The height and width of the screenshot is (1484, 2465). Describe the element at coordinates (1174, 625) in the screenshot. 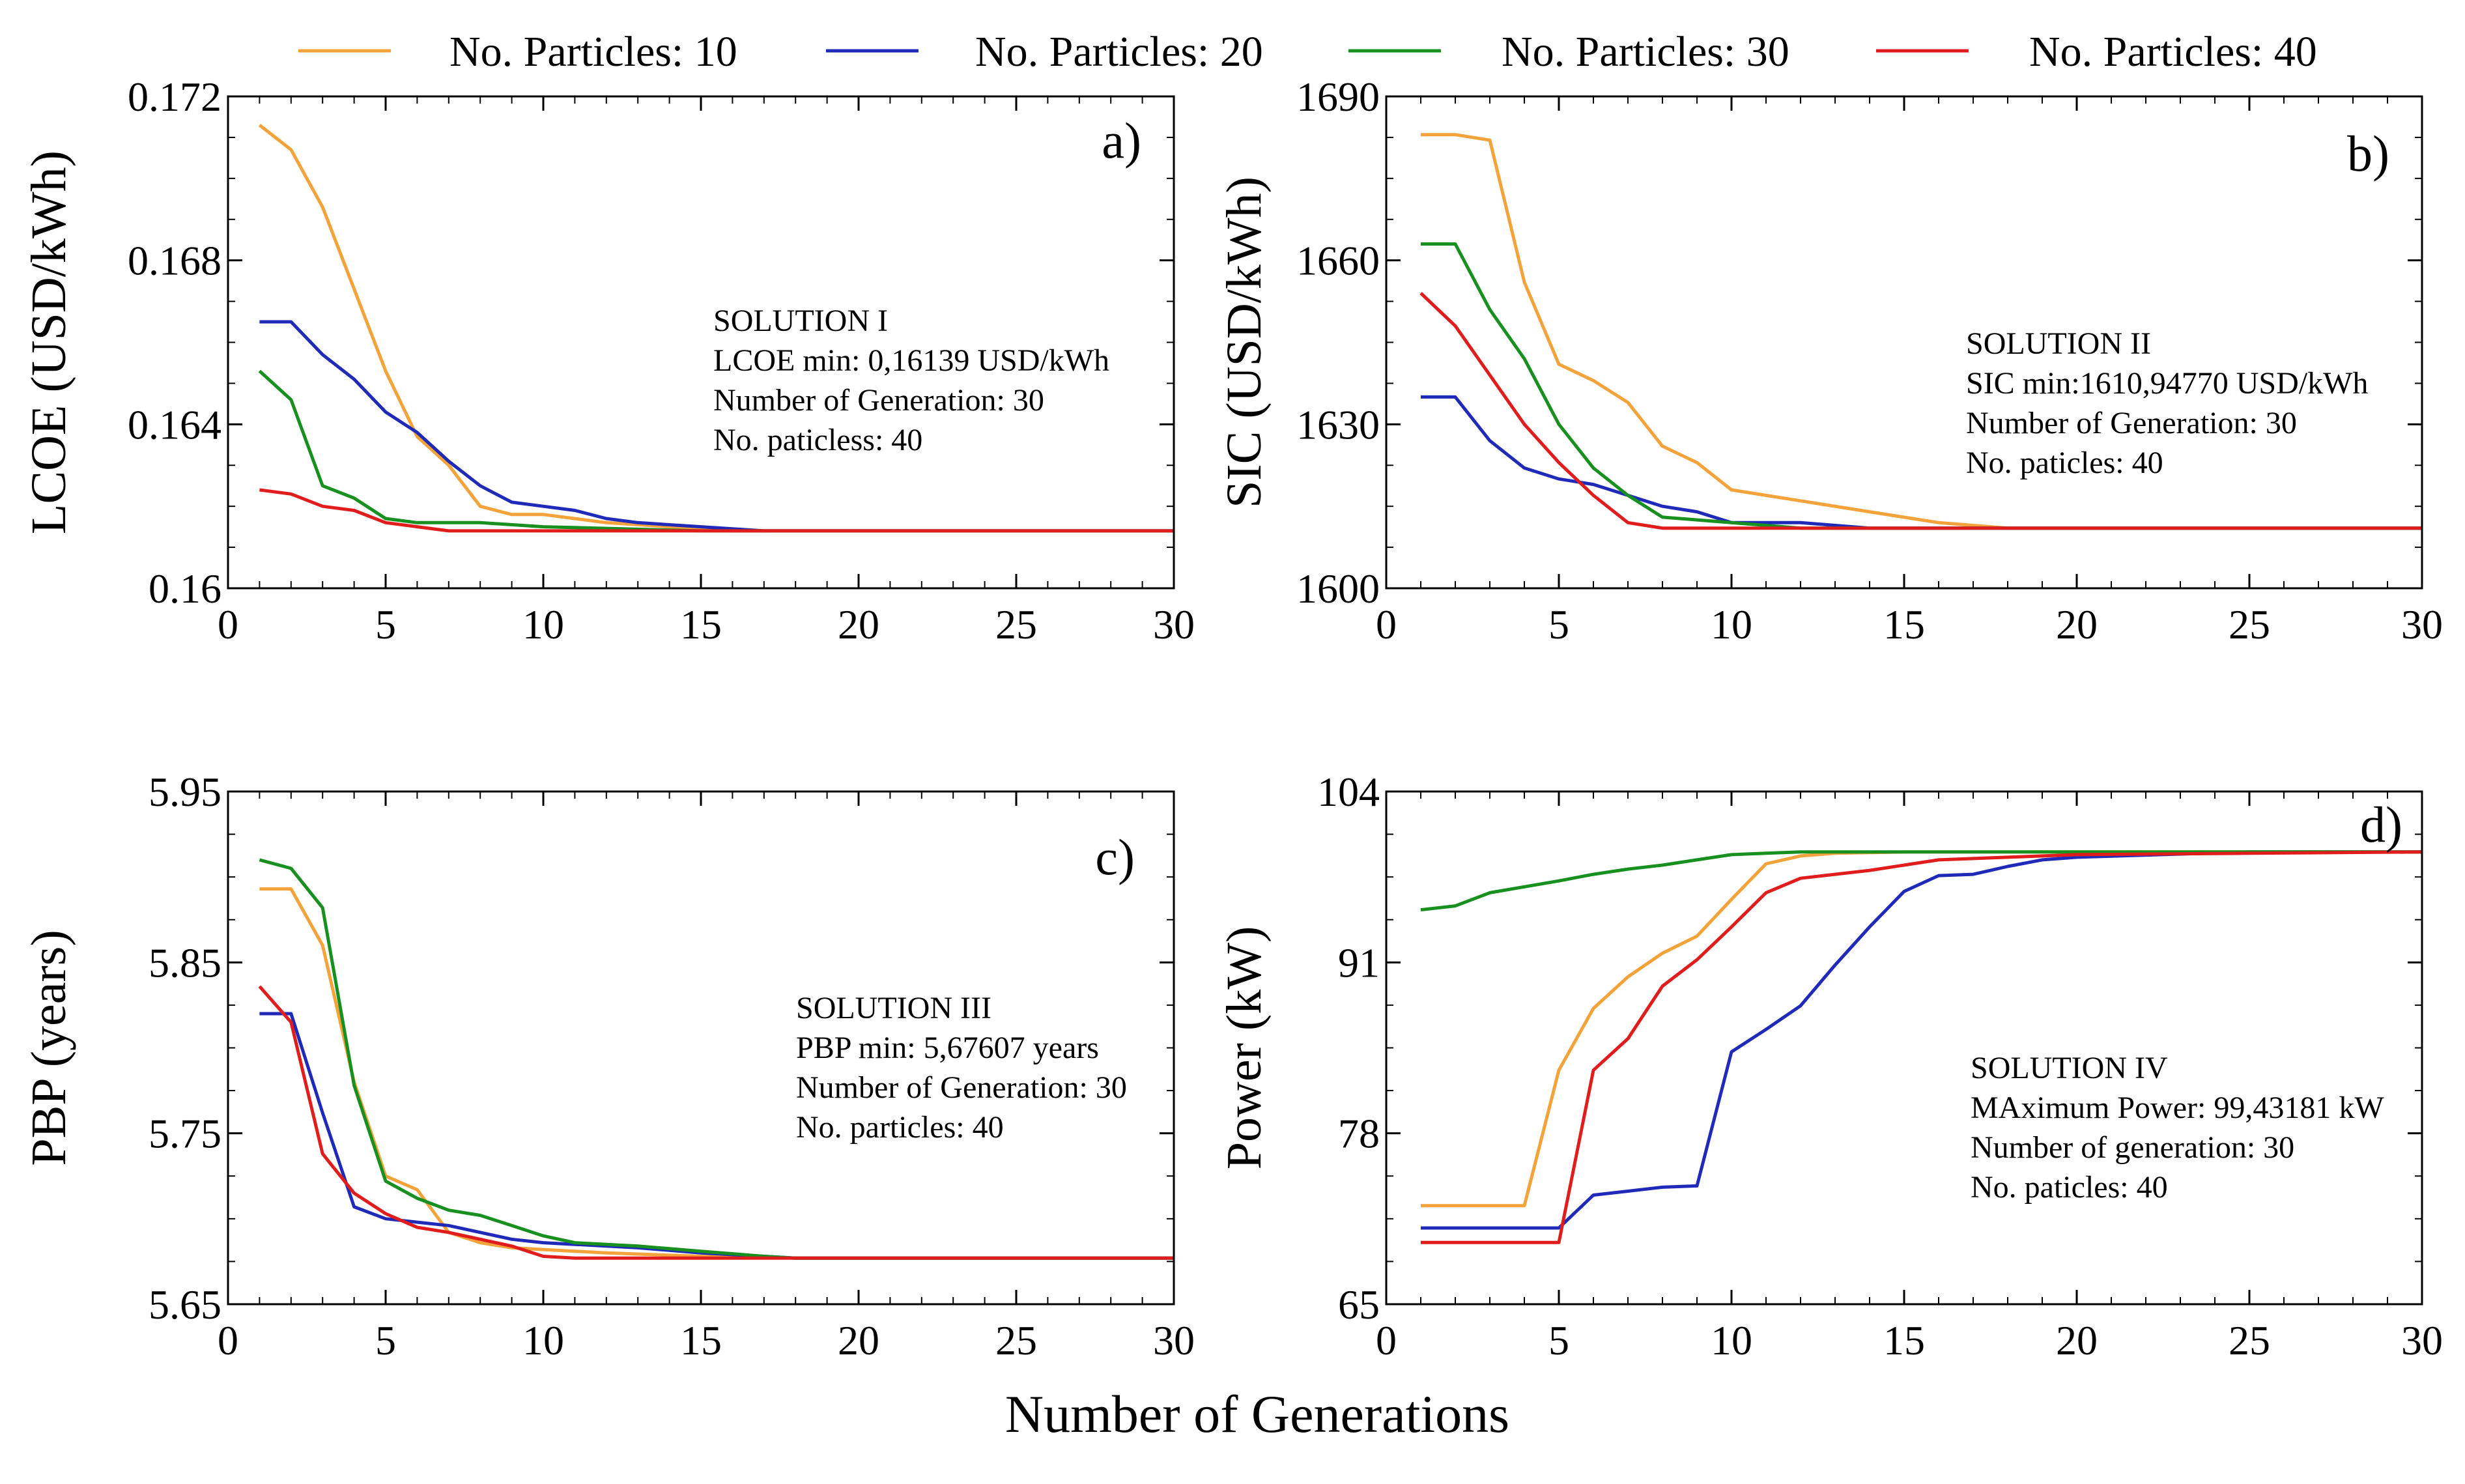

I see `chart-panel-a-x-tick-label: 30` at that location.